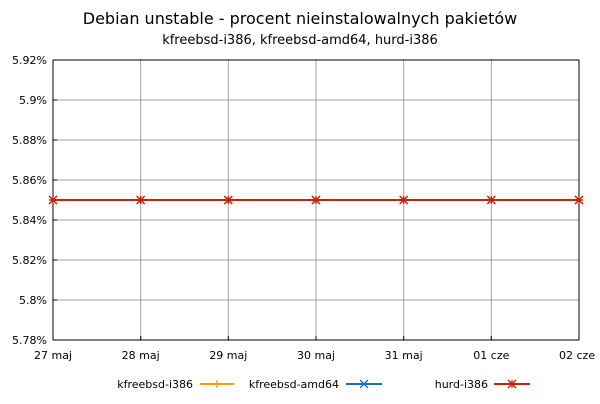  What do you see at coordinates (29, 340) in the screenshot?
I see `y-tick-label: 5.78%` at bounding box center [29, 340].